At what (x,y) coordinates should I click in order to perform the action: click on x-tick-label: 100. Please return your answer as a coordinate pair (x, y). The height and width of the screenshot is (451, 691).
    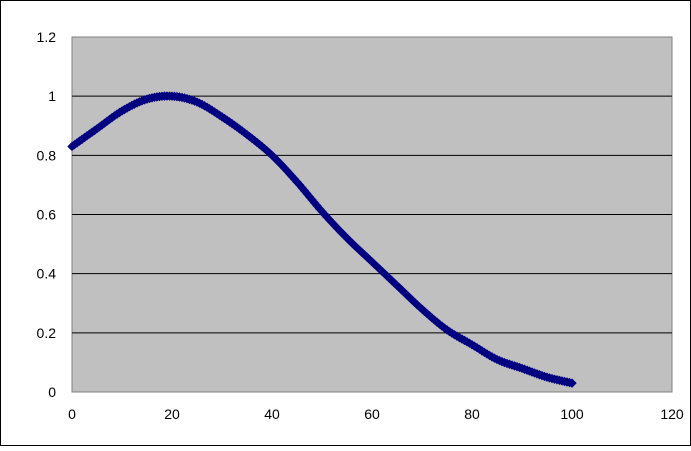
    Looking at the image, I should click on (572, 414).